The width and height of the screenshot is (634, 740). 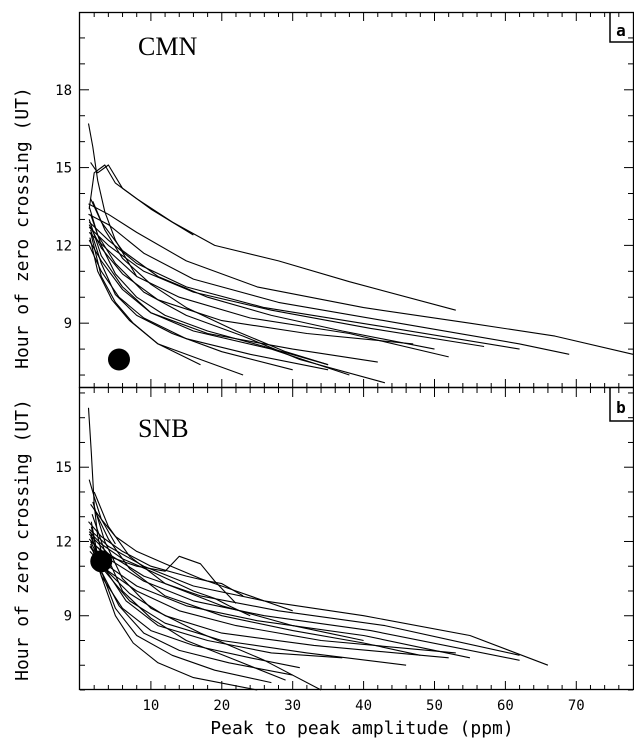 What do you see at coordinates (363, 706) in the screenshot?
I see `x-tick-label: 40` at bounding box center [363, 706].